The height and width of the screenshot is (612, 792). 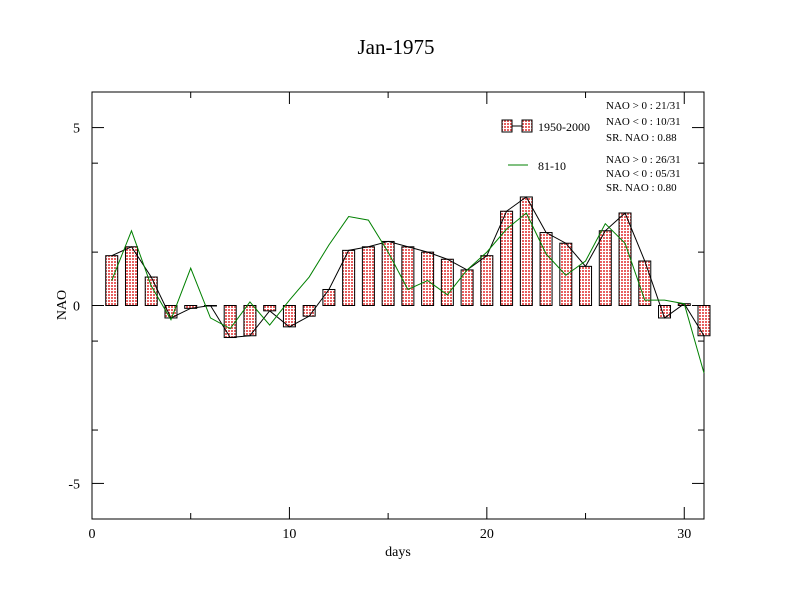 What do you see at coordinates (684, 534) in the screenshot?
I see `x-tick-label: 30` at bounding box center [684, 534].